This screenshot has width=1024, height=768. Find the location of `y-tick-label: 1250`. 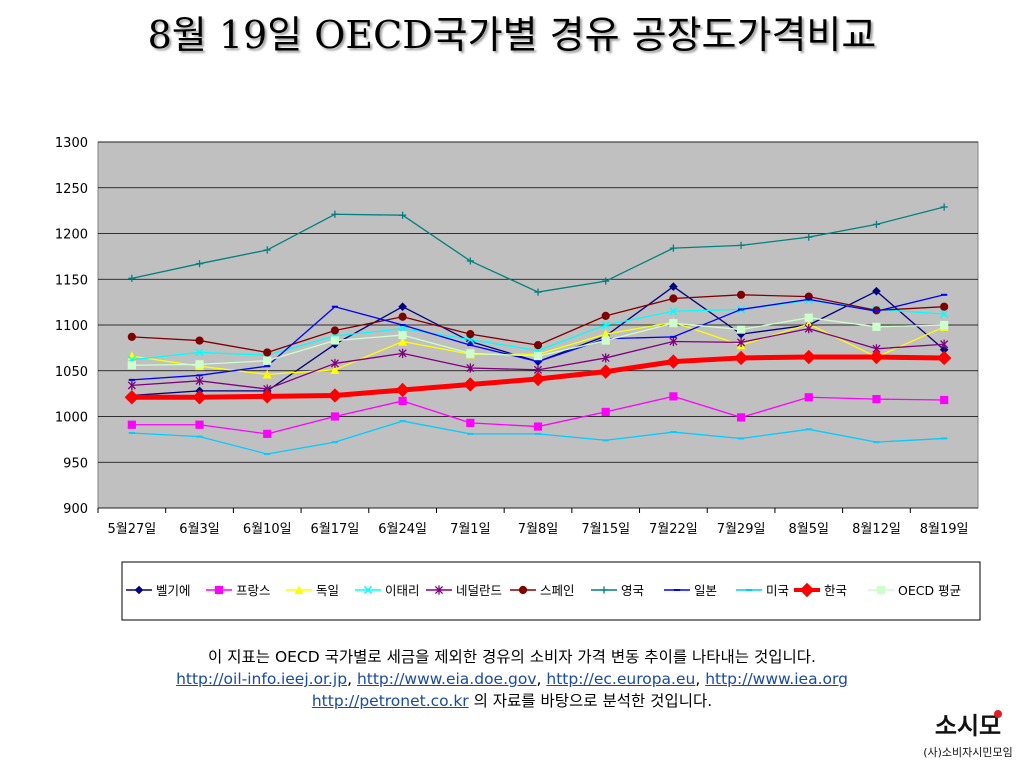

y-tick-label: 1250 is located at coordinates (71, 189).